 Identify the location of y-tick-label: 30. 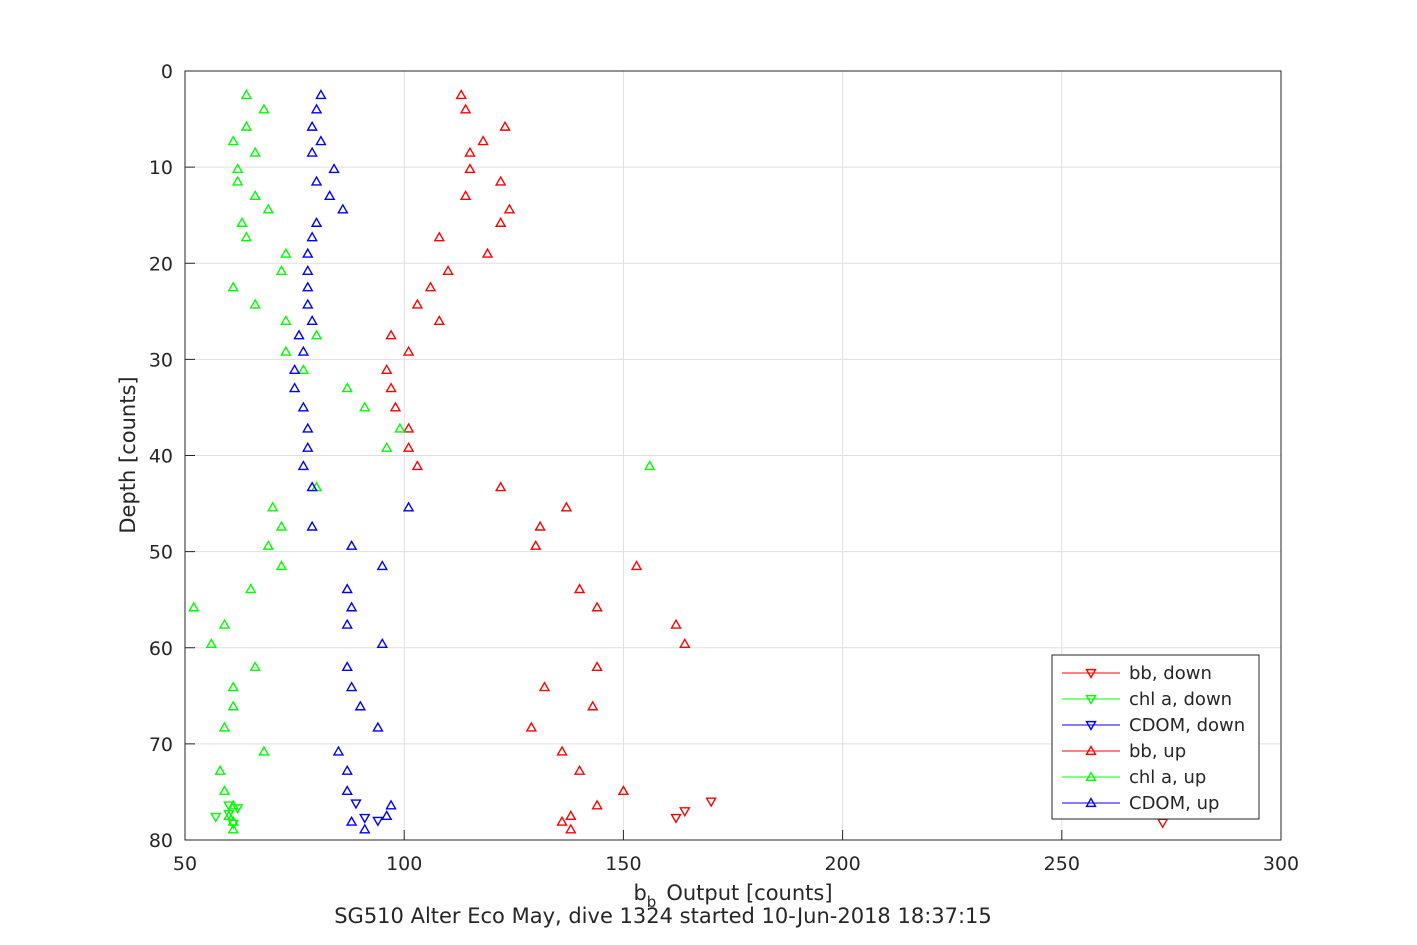
(161, 360).